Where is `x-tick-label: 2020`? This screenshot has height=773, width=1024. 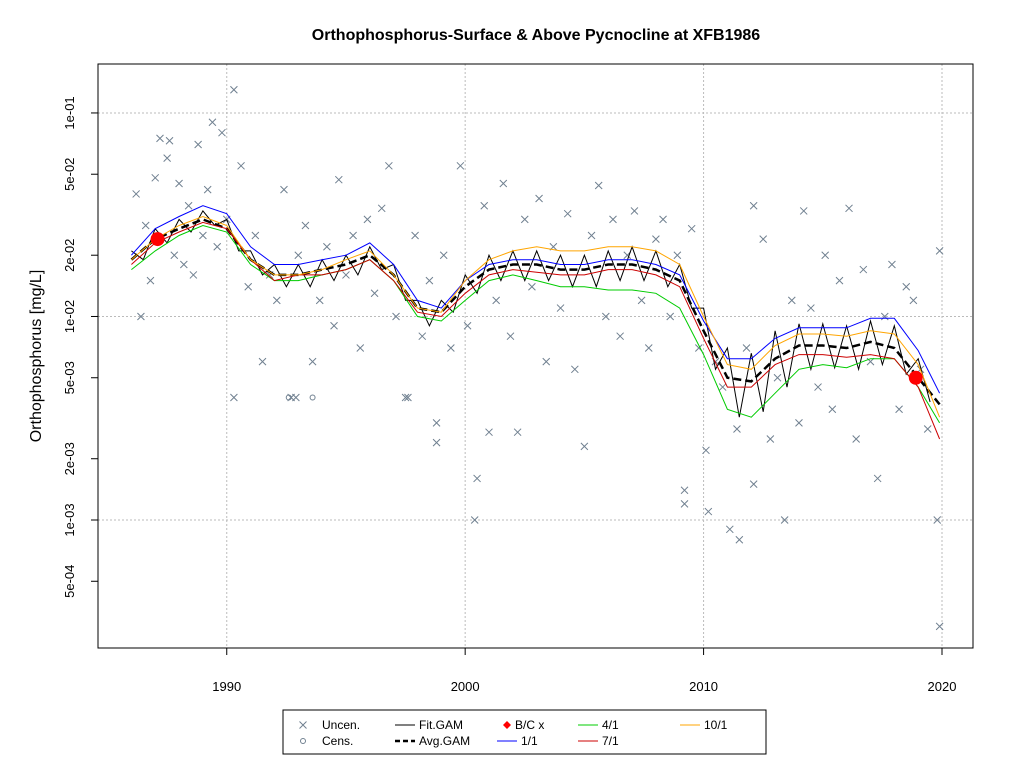
x-tick-label: 2020 is located at coordinates (942, 686).